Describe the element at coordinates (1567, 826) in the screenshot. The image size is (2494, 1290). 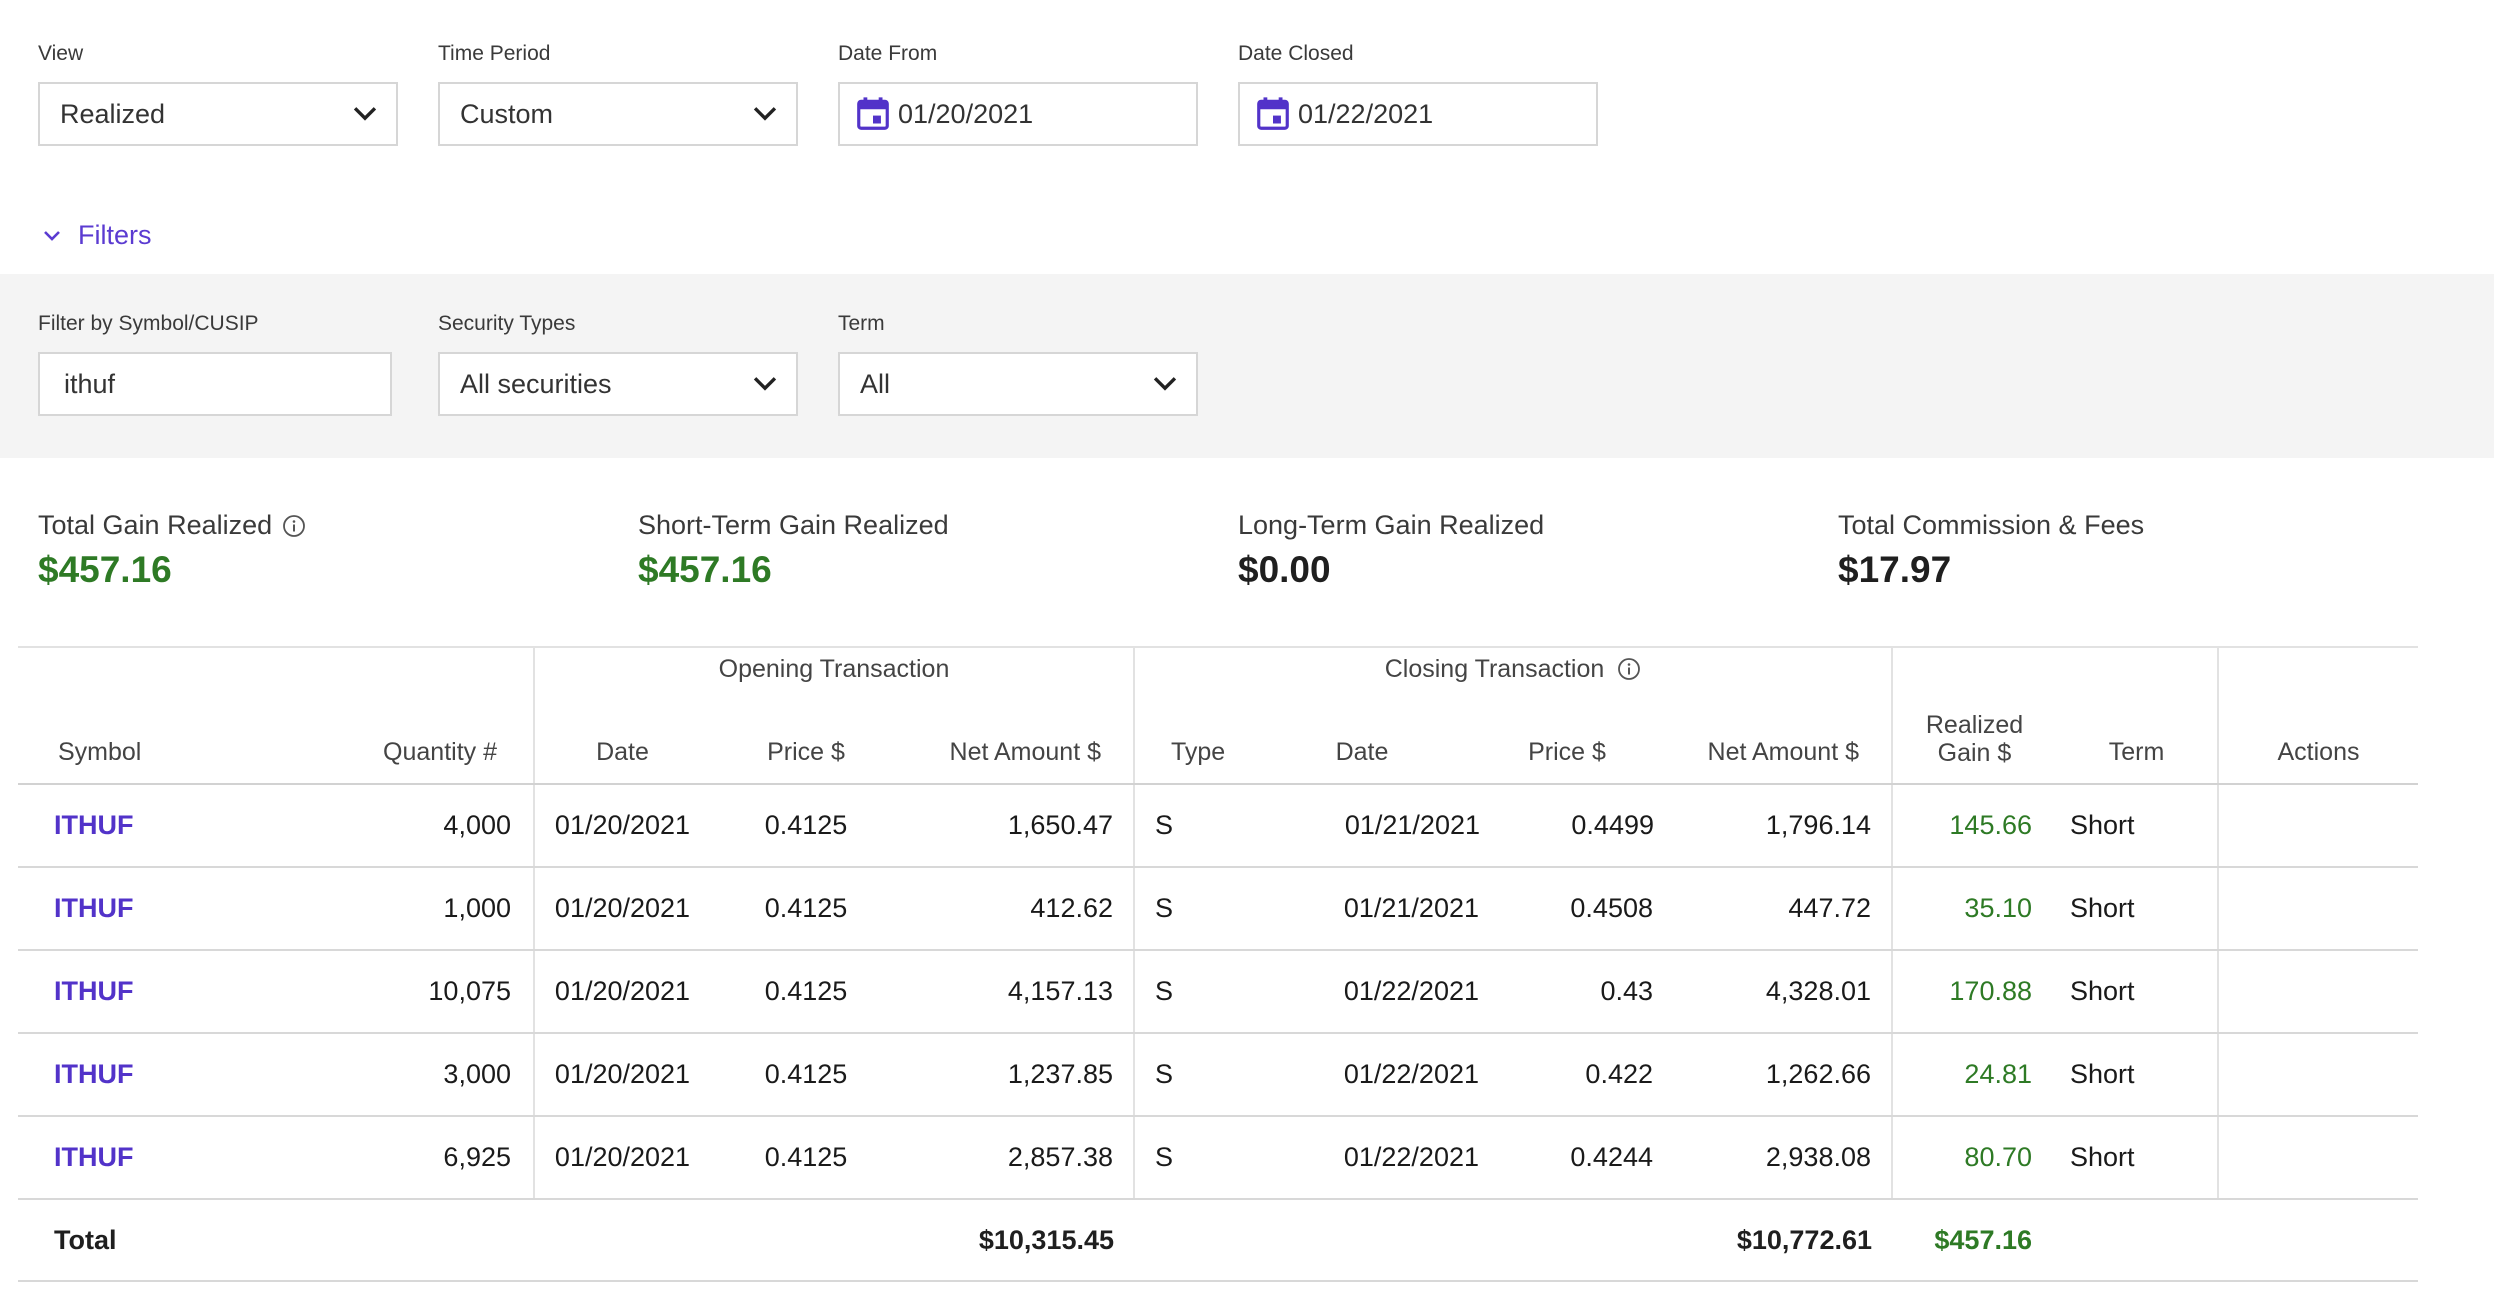
I see `close-price-cell: 0.4499` at that location.